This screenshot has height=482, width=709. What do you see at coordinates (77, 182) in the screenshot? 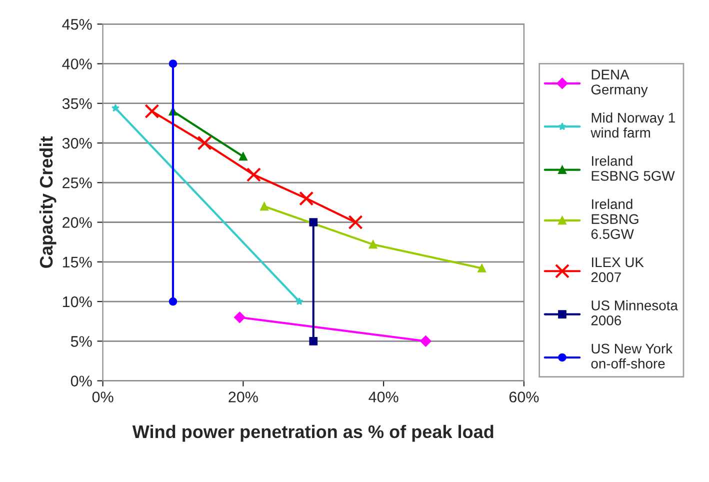
I see `y-tick-label: 25%` at bounding box center [77, 182].